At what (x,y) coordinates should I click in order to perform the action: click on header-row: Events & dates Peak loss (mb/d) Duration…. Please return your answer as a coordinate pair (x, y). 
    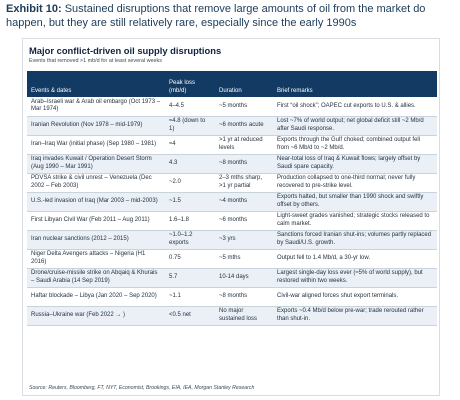
    Looking at the image, I should click on (232, 84).